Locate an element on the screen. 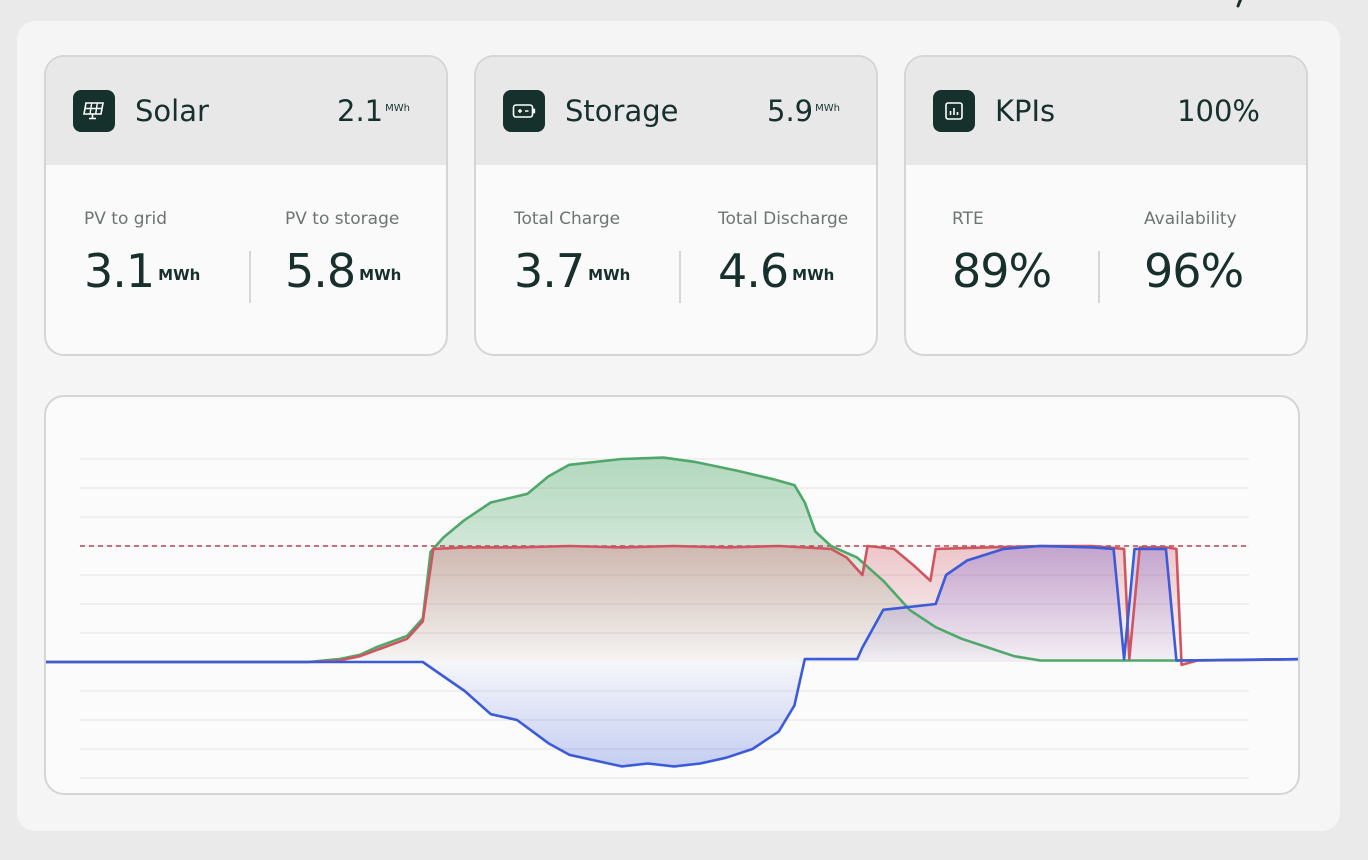 The image size is (1368, 860). rte-metric: RTE 89% is located at coordinates (1002, 253).